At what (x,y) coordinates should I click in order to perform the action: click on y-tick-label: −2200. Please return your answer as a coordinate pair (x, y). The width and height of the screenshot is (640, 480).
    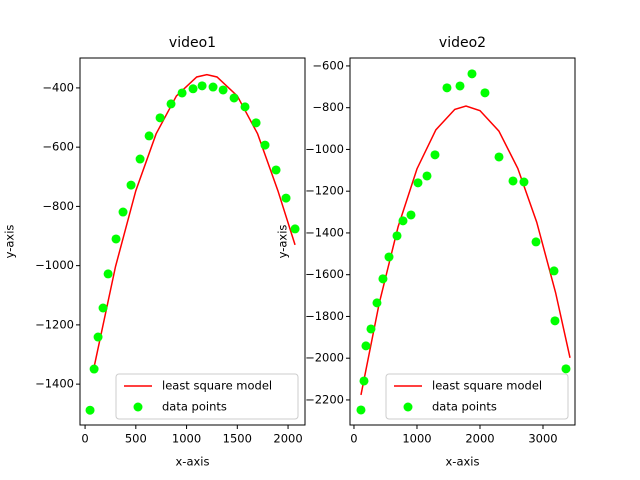
    Looking at the image, I should click on (324, 399).